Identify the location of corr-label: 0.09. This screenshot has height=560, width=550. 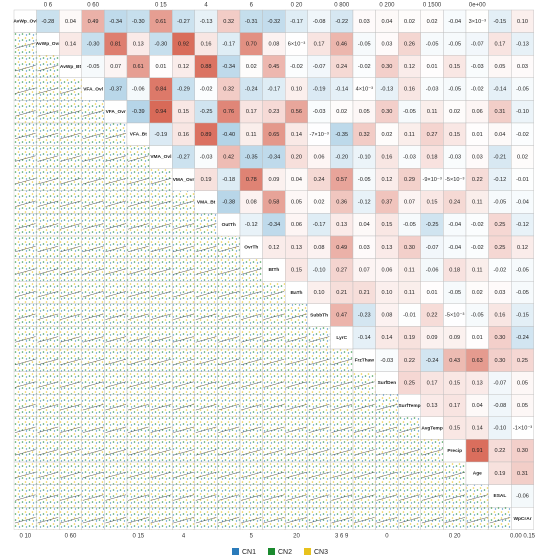
(273, 180).